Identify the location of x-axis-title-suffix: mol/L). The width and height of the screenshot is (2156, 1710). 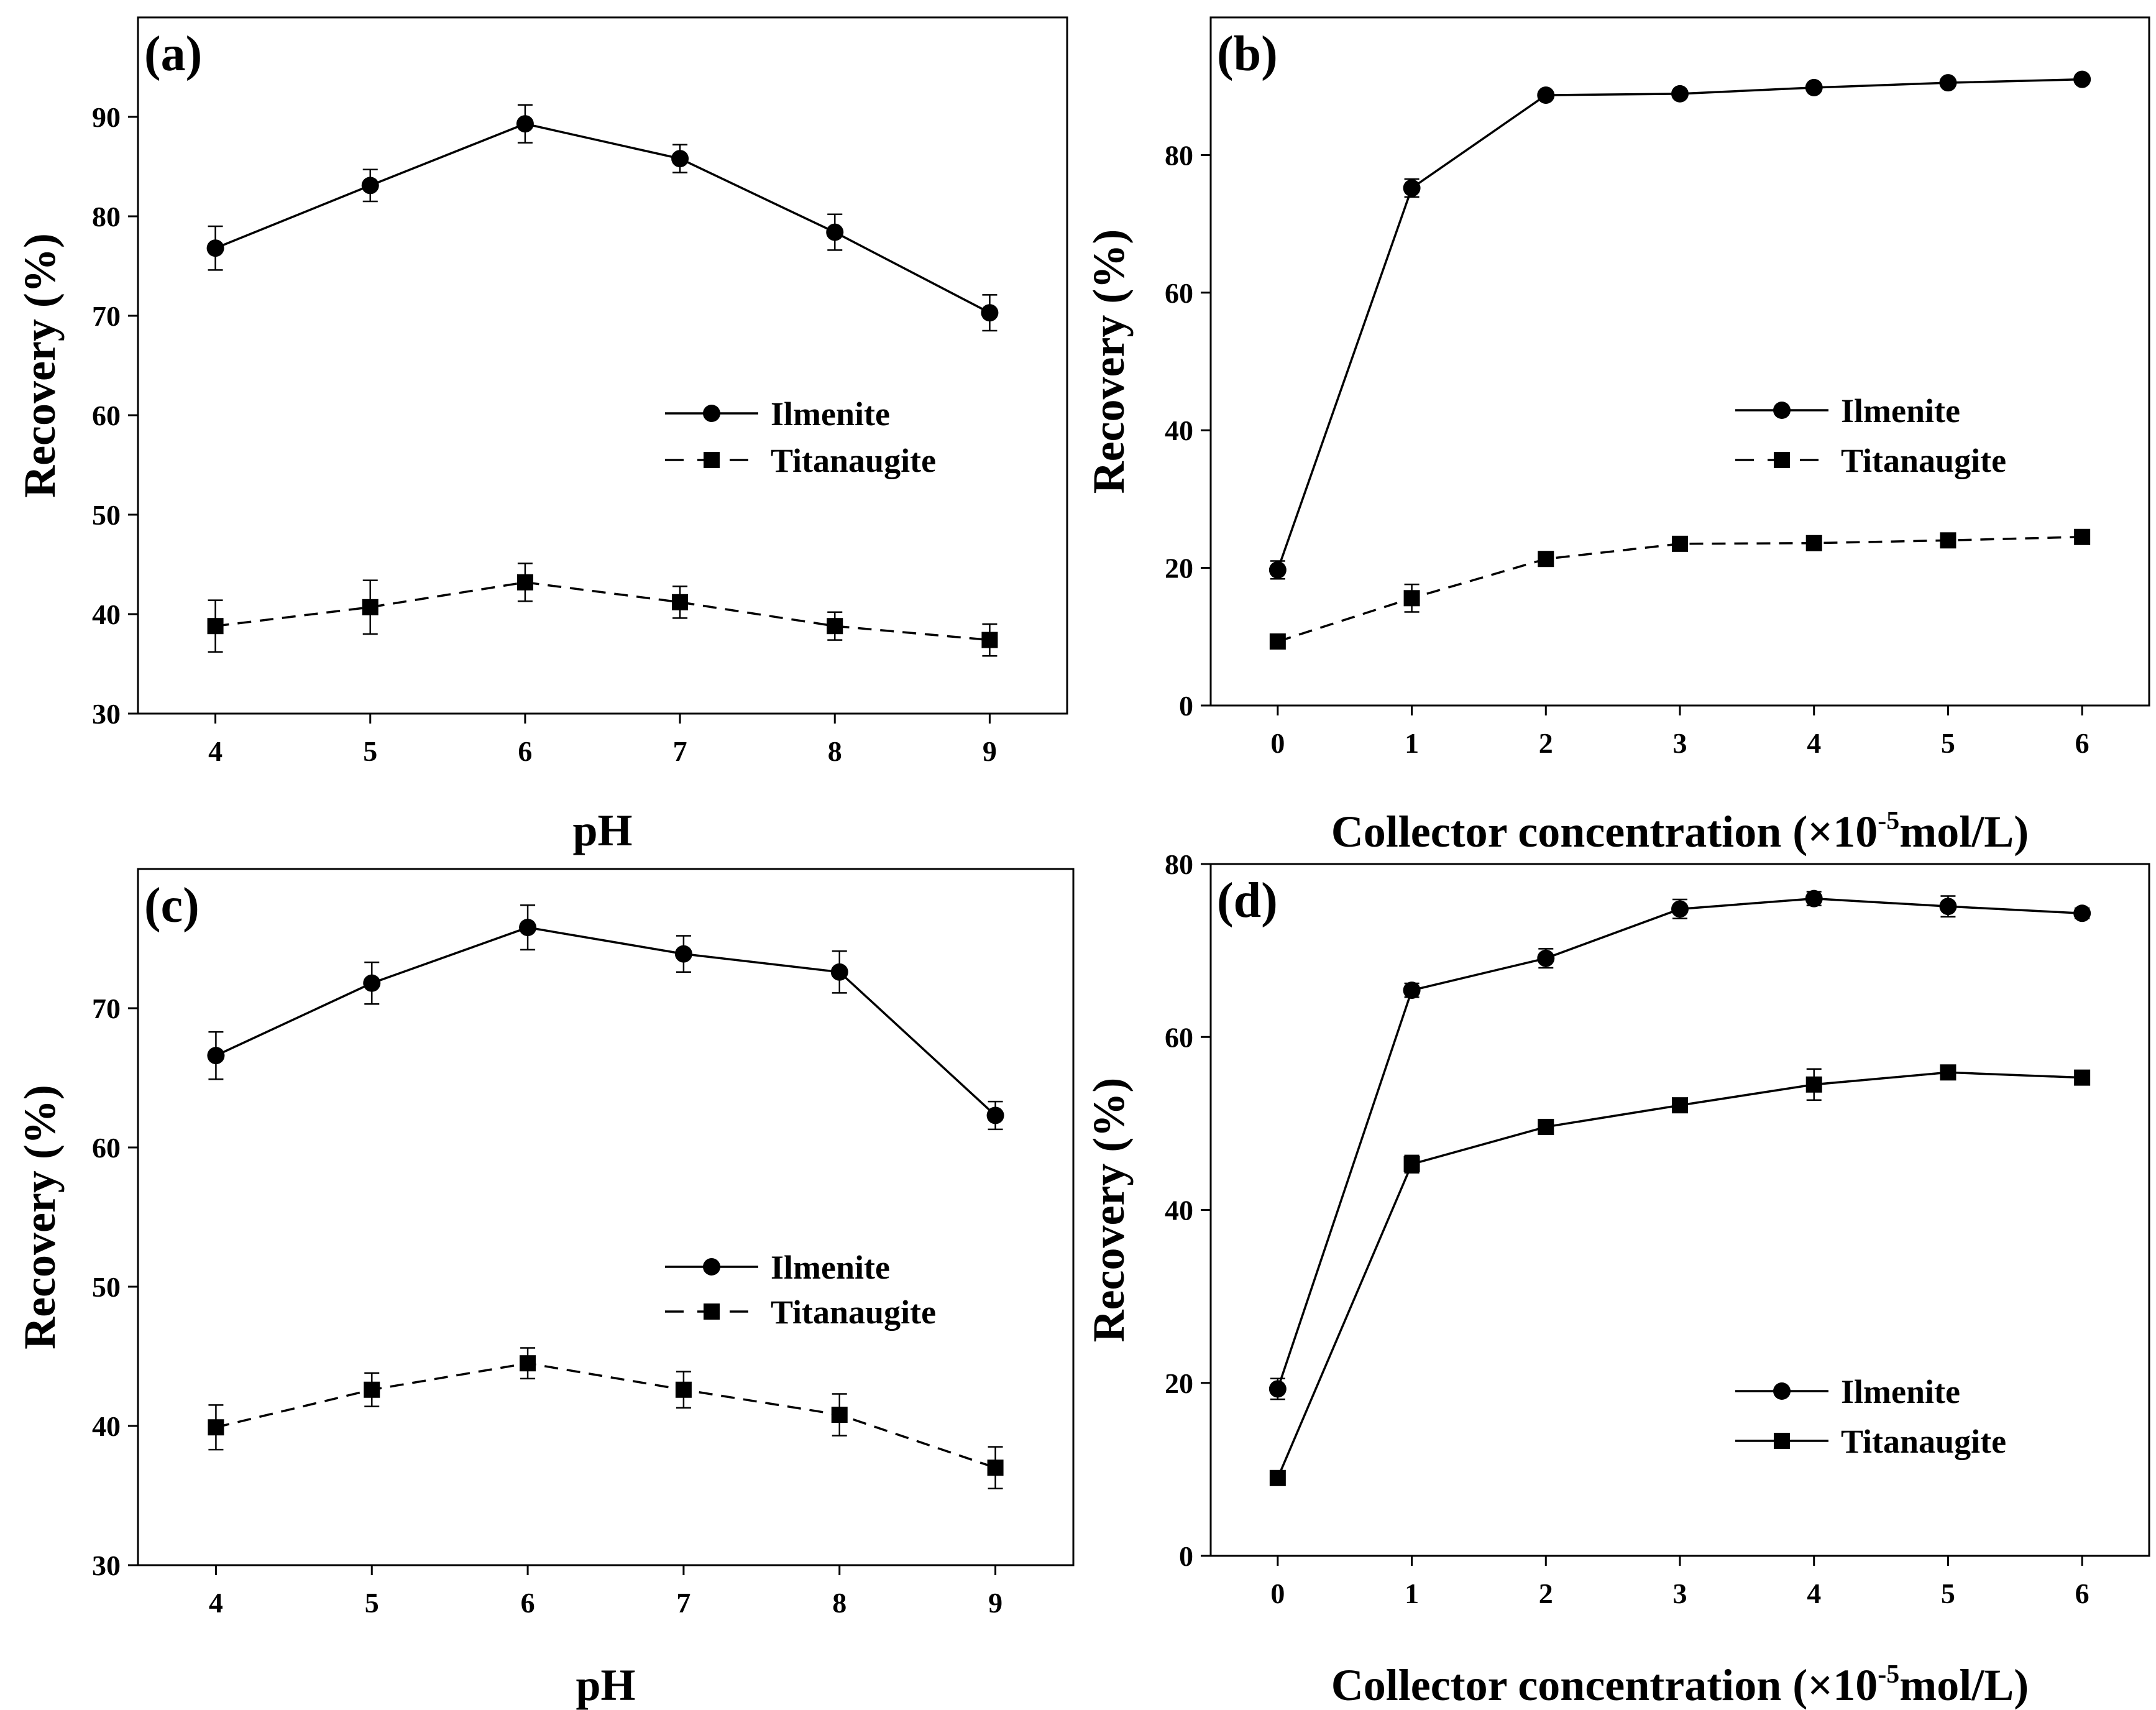
(1964, 1685).